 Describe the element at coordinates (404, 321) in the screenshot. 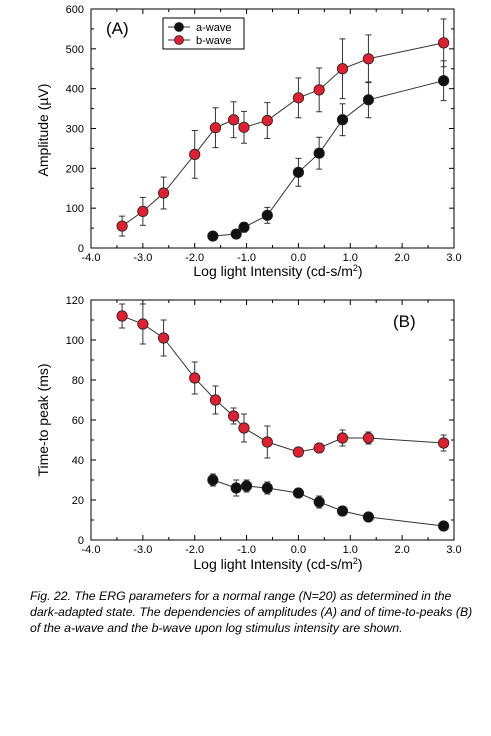

I see `panel-label: (B)` at that location.